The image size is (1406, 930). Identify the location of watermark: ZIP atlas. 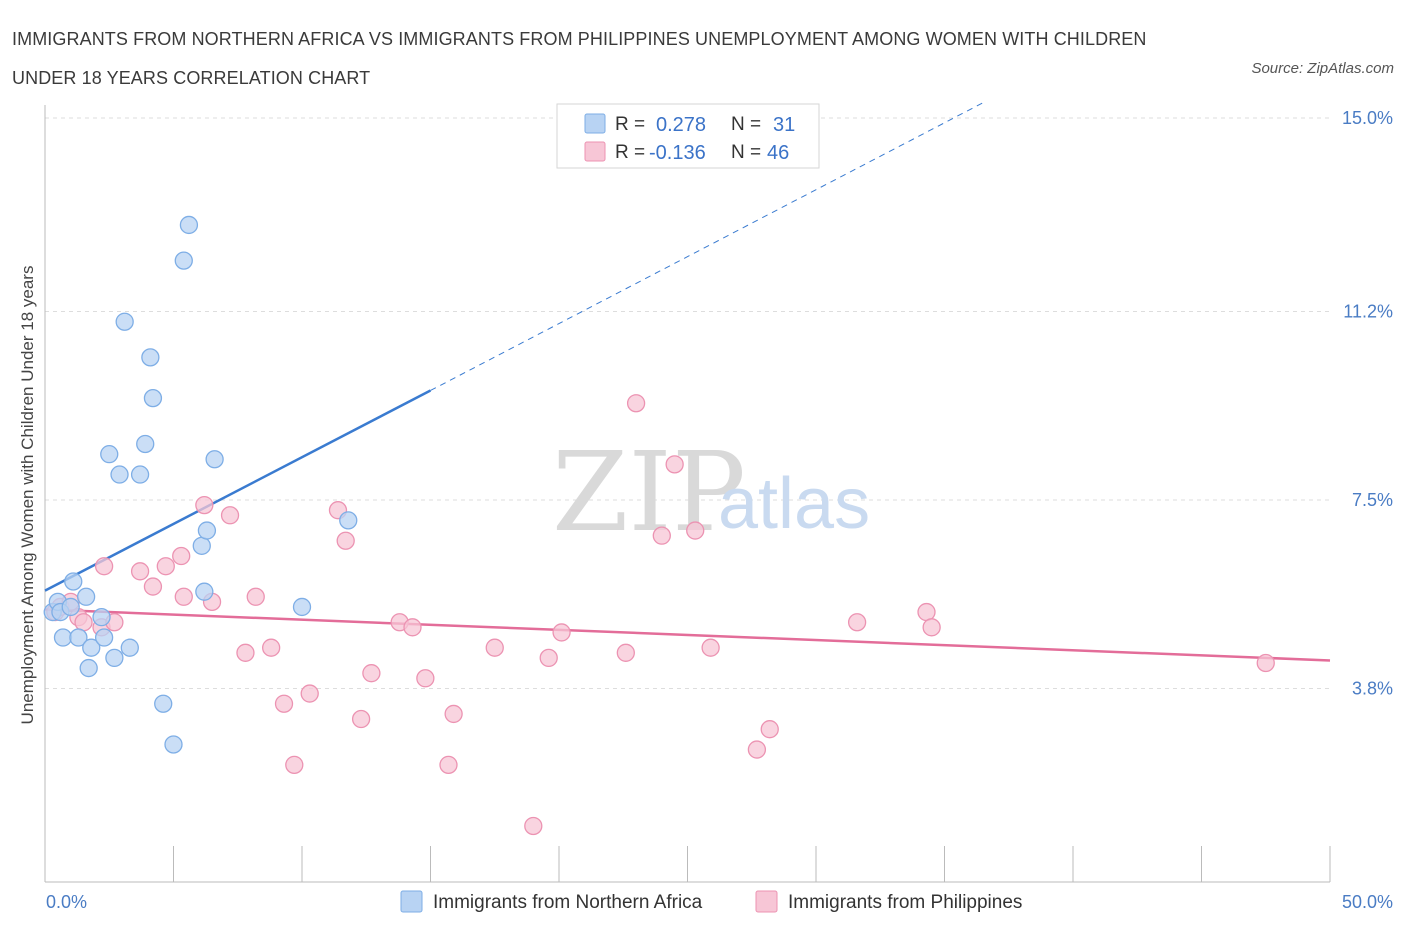
(711, 492).